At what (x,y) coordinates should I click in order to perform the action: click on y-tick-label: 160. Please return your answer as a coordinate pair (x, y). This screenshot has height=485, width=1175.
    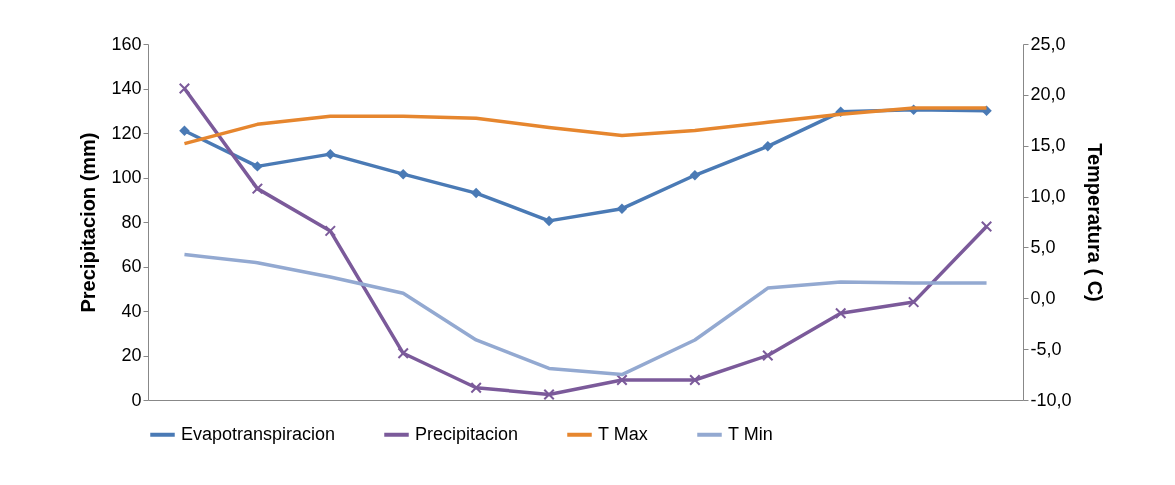
    Looking at the image, I should click on (126, 43).